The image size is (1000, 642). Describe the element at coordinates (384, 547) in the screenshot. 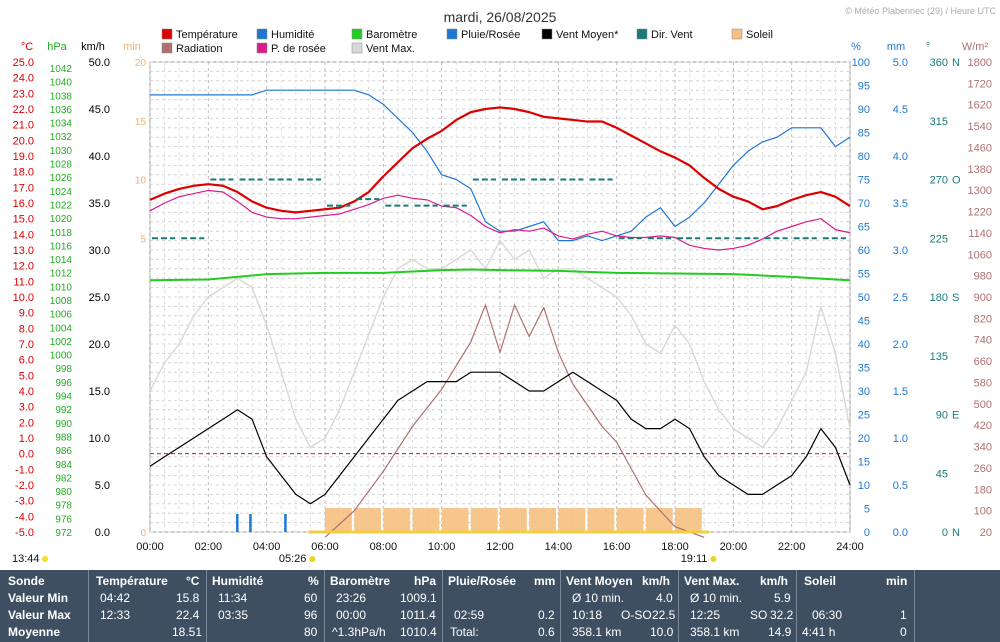

I see `x-tick: 08:00` at that location.